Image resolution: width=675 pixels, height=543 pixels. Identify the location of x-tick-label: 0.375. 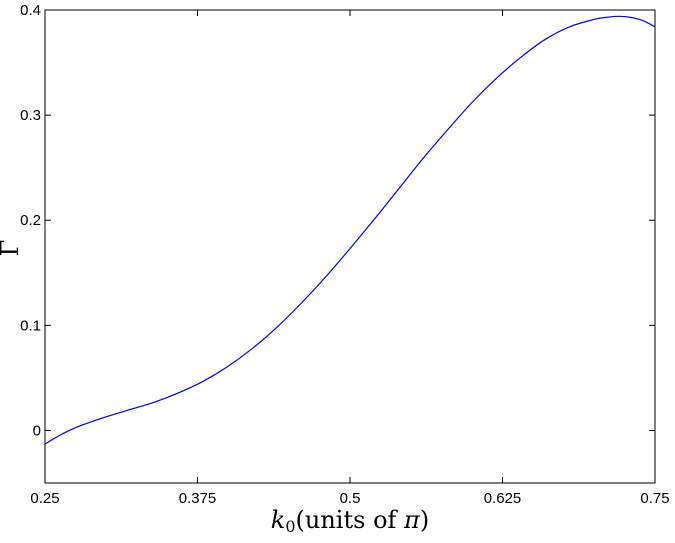
(198, 498).